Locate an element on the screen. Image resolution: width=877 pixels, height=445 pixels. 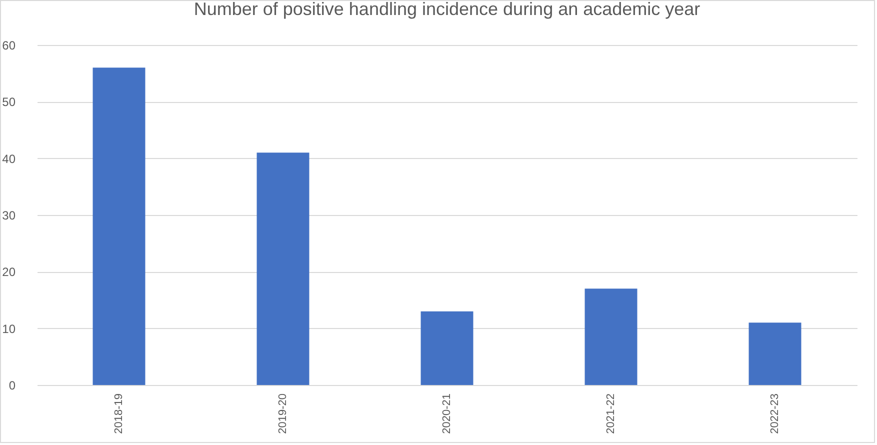
y-tick-label: 40 is located at coordinates (9, 159).